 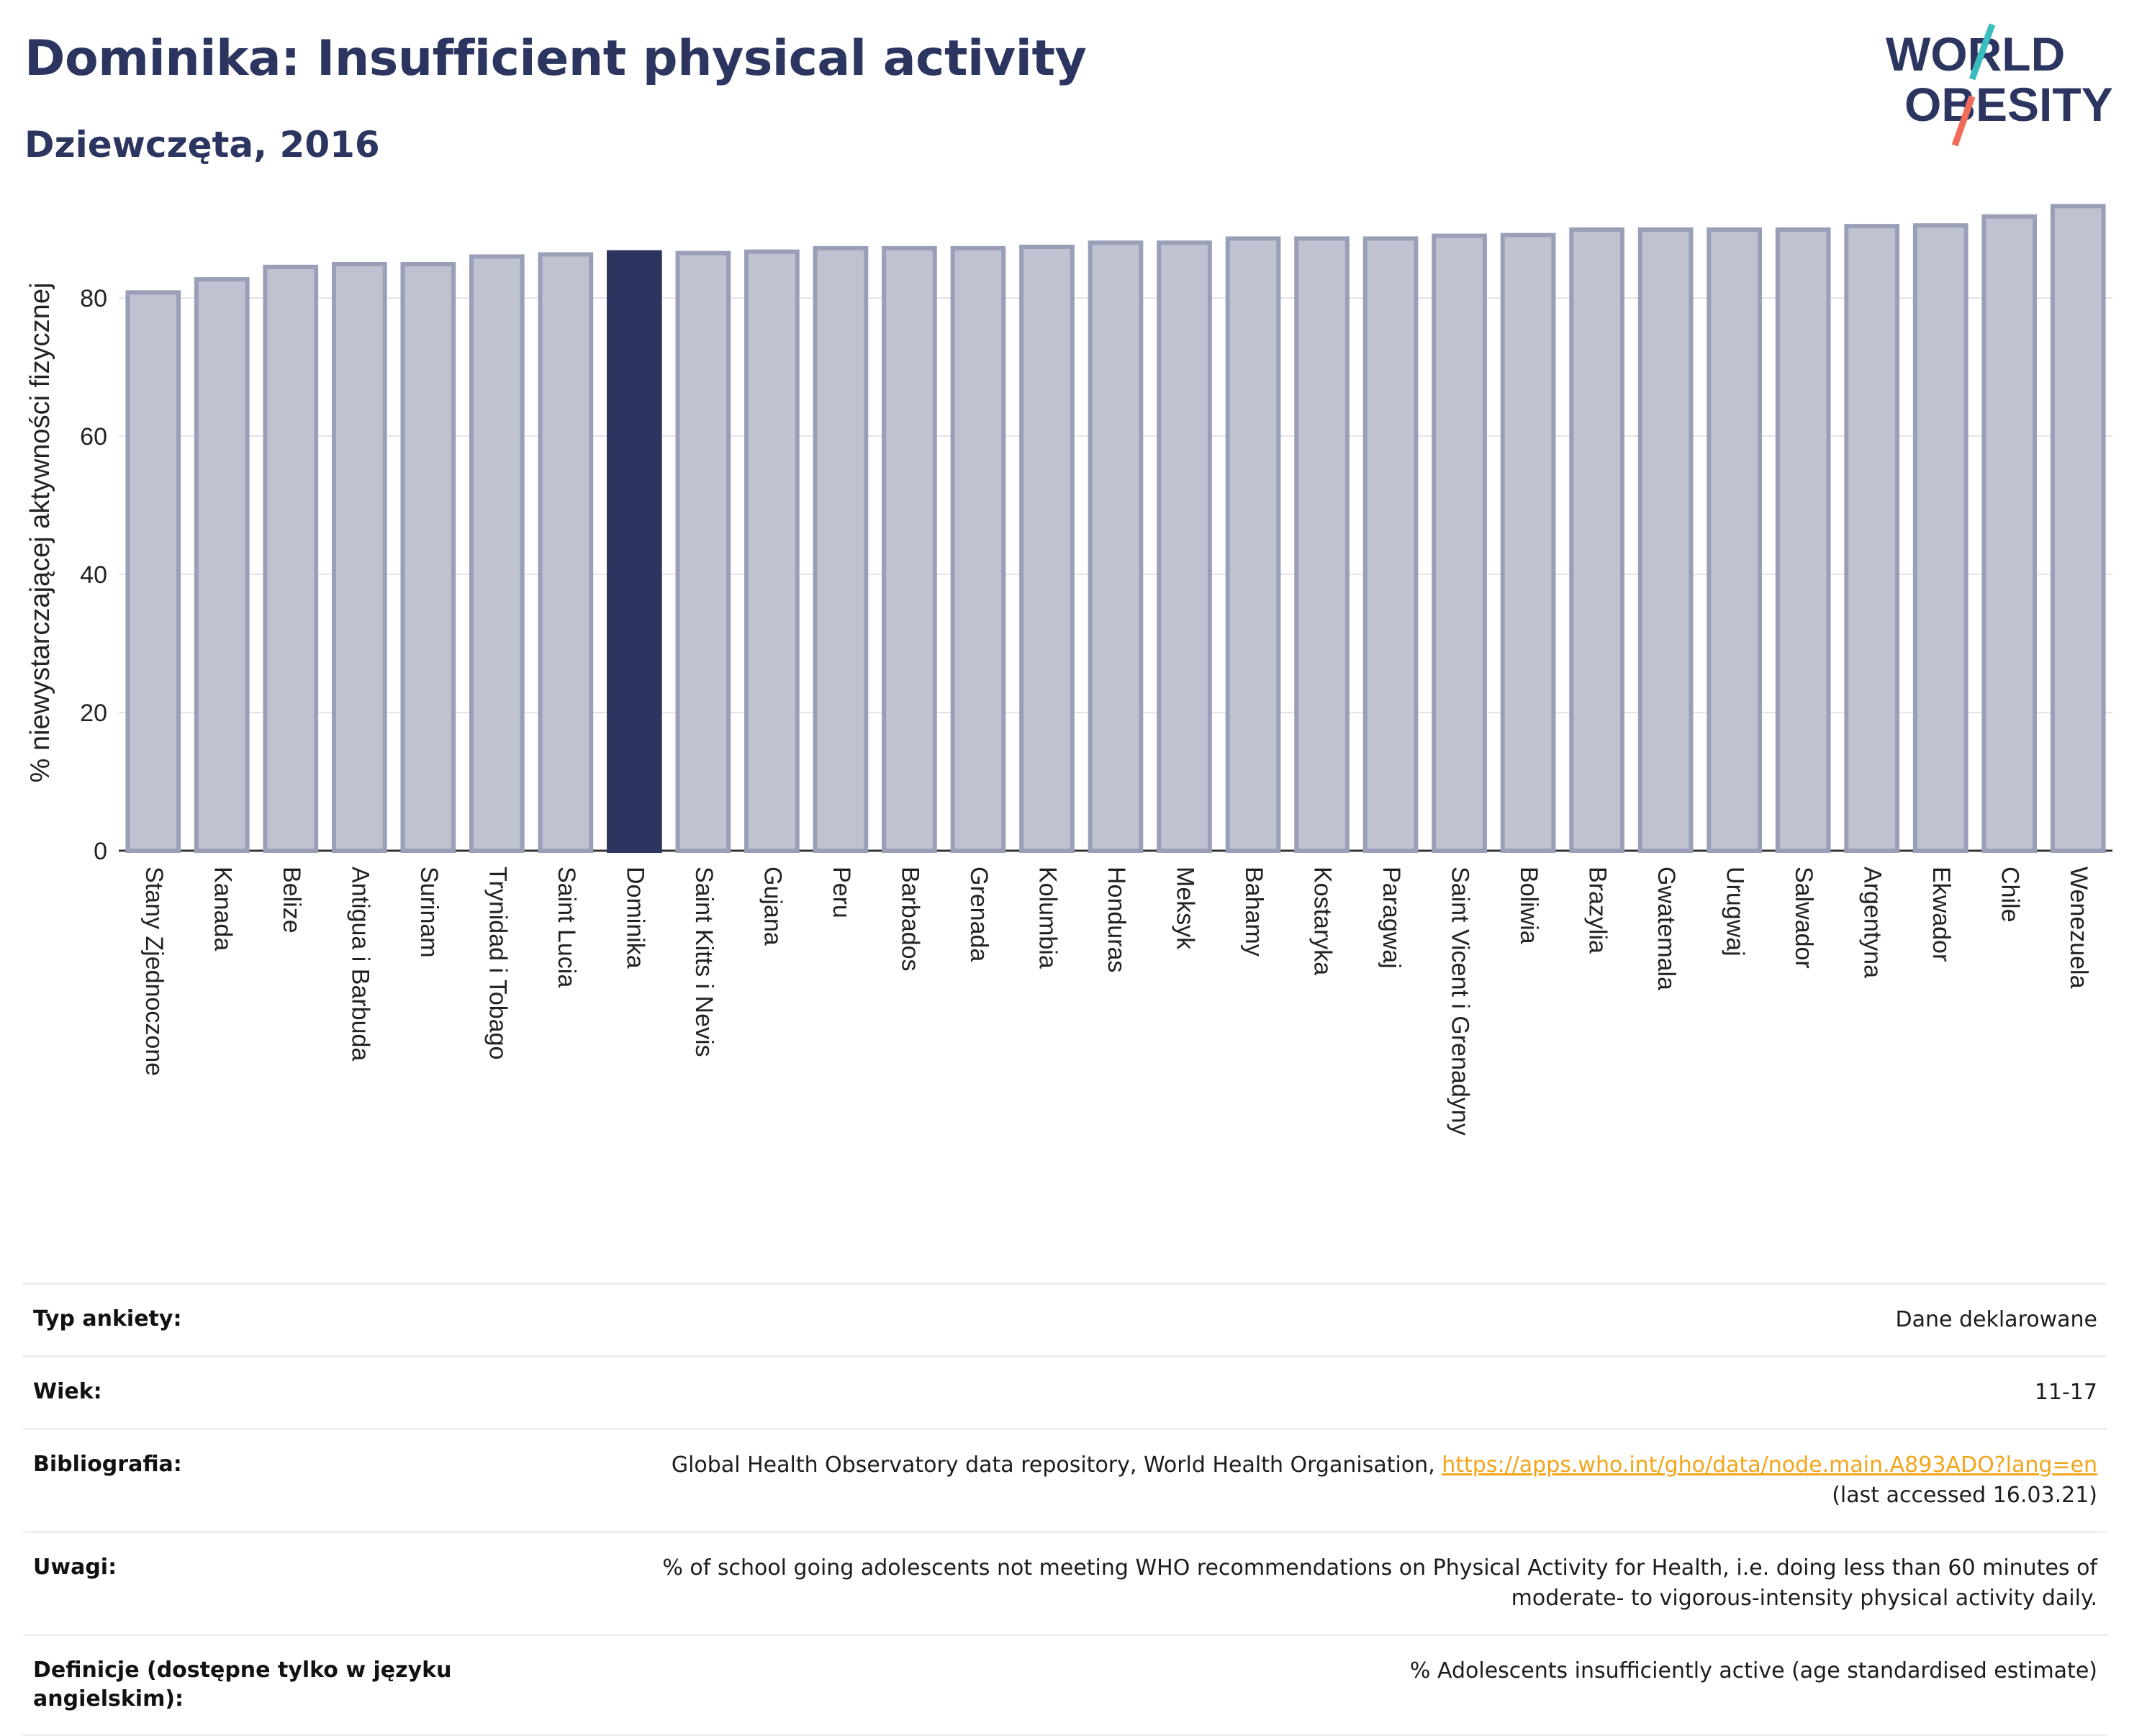 I want to click on x-tick-label: Ekwador, so click(x=1941, y=915).